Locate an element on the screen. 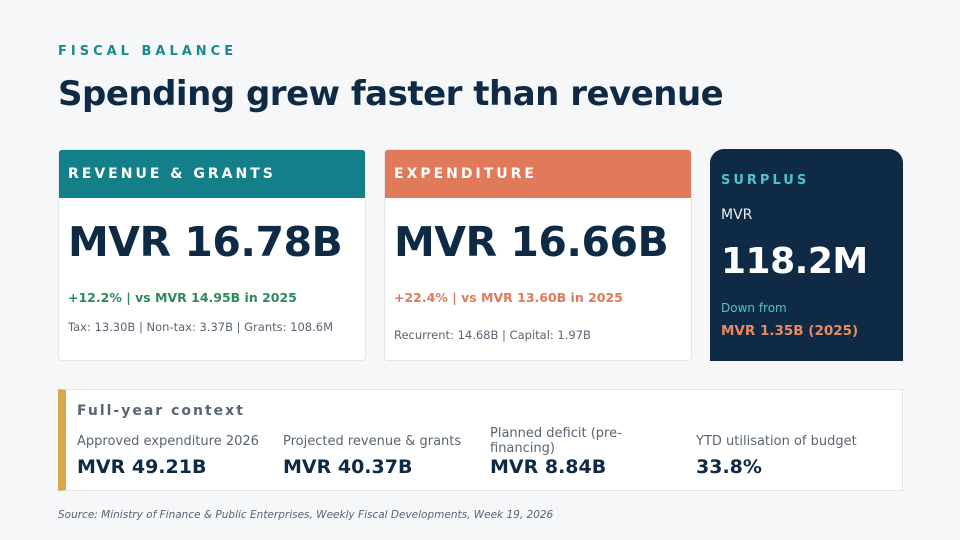 The height and width of the screenshot is (540, 960). revenue-value: MVR 16.78B is located at coordinates (205, 242).